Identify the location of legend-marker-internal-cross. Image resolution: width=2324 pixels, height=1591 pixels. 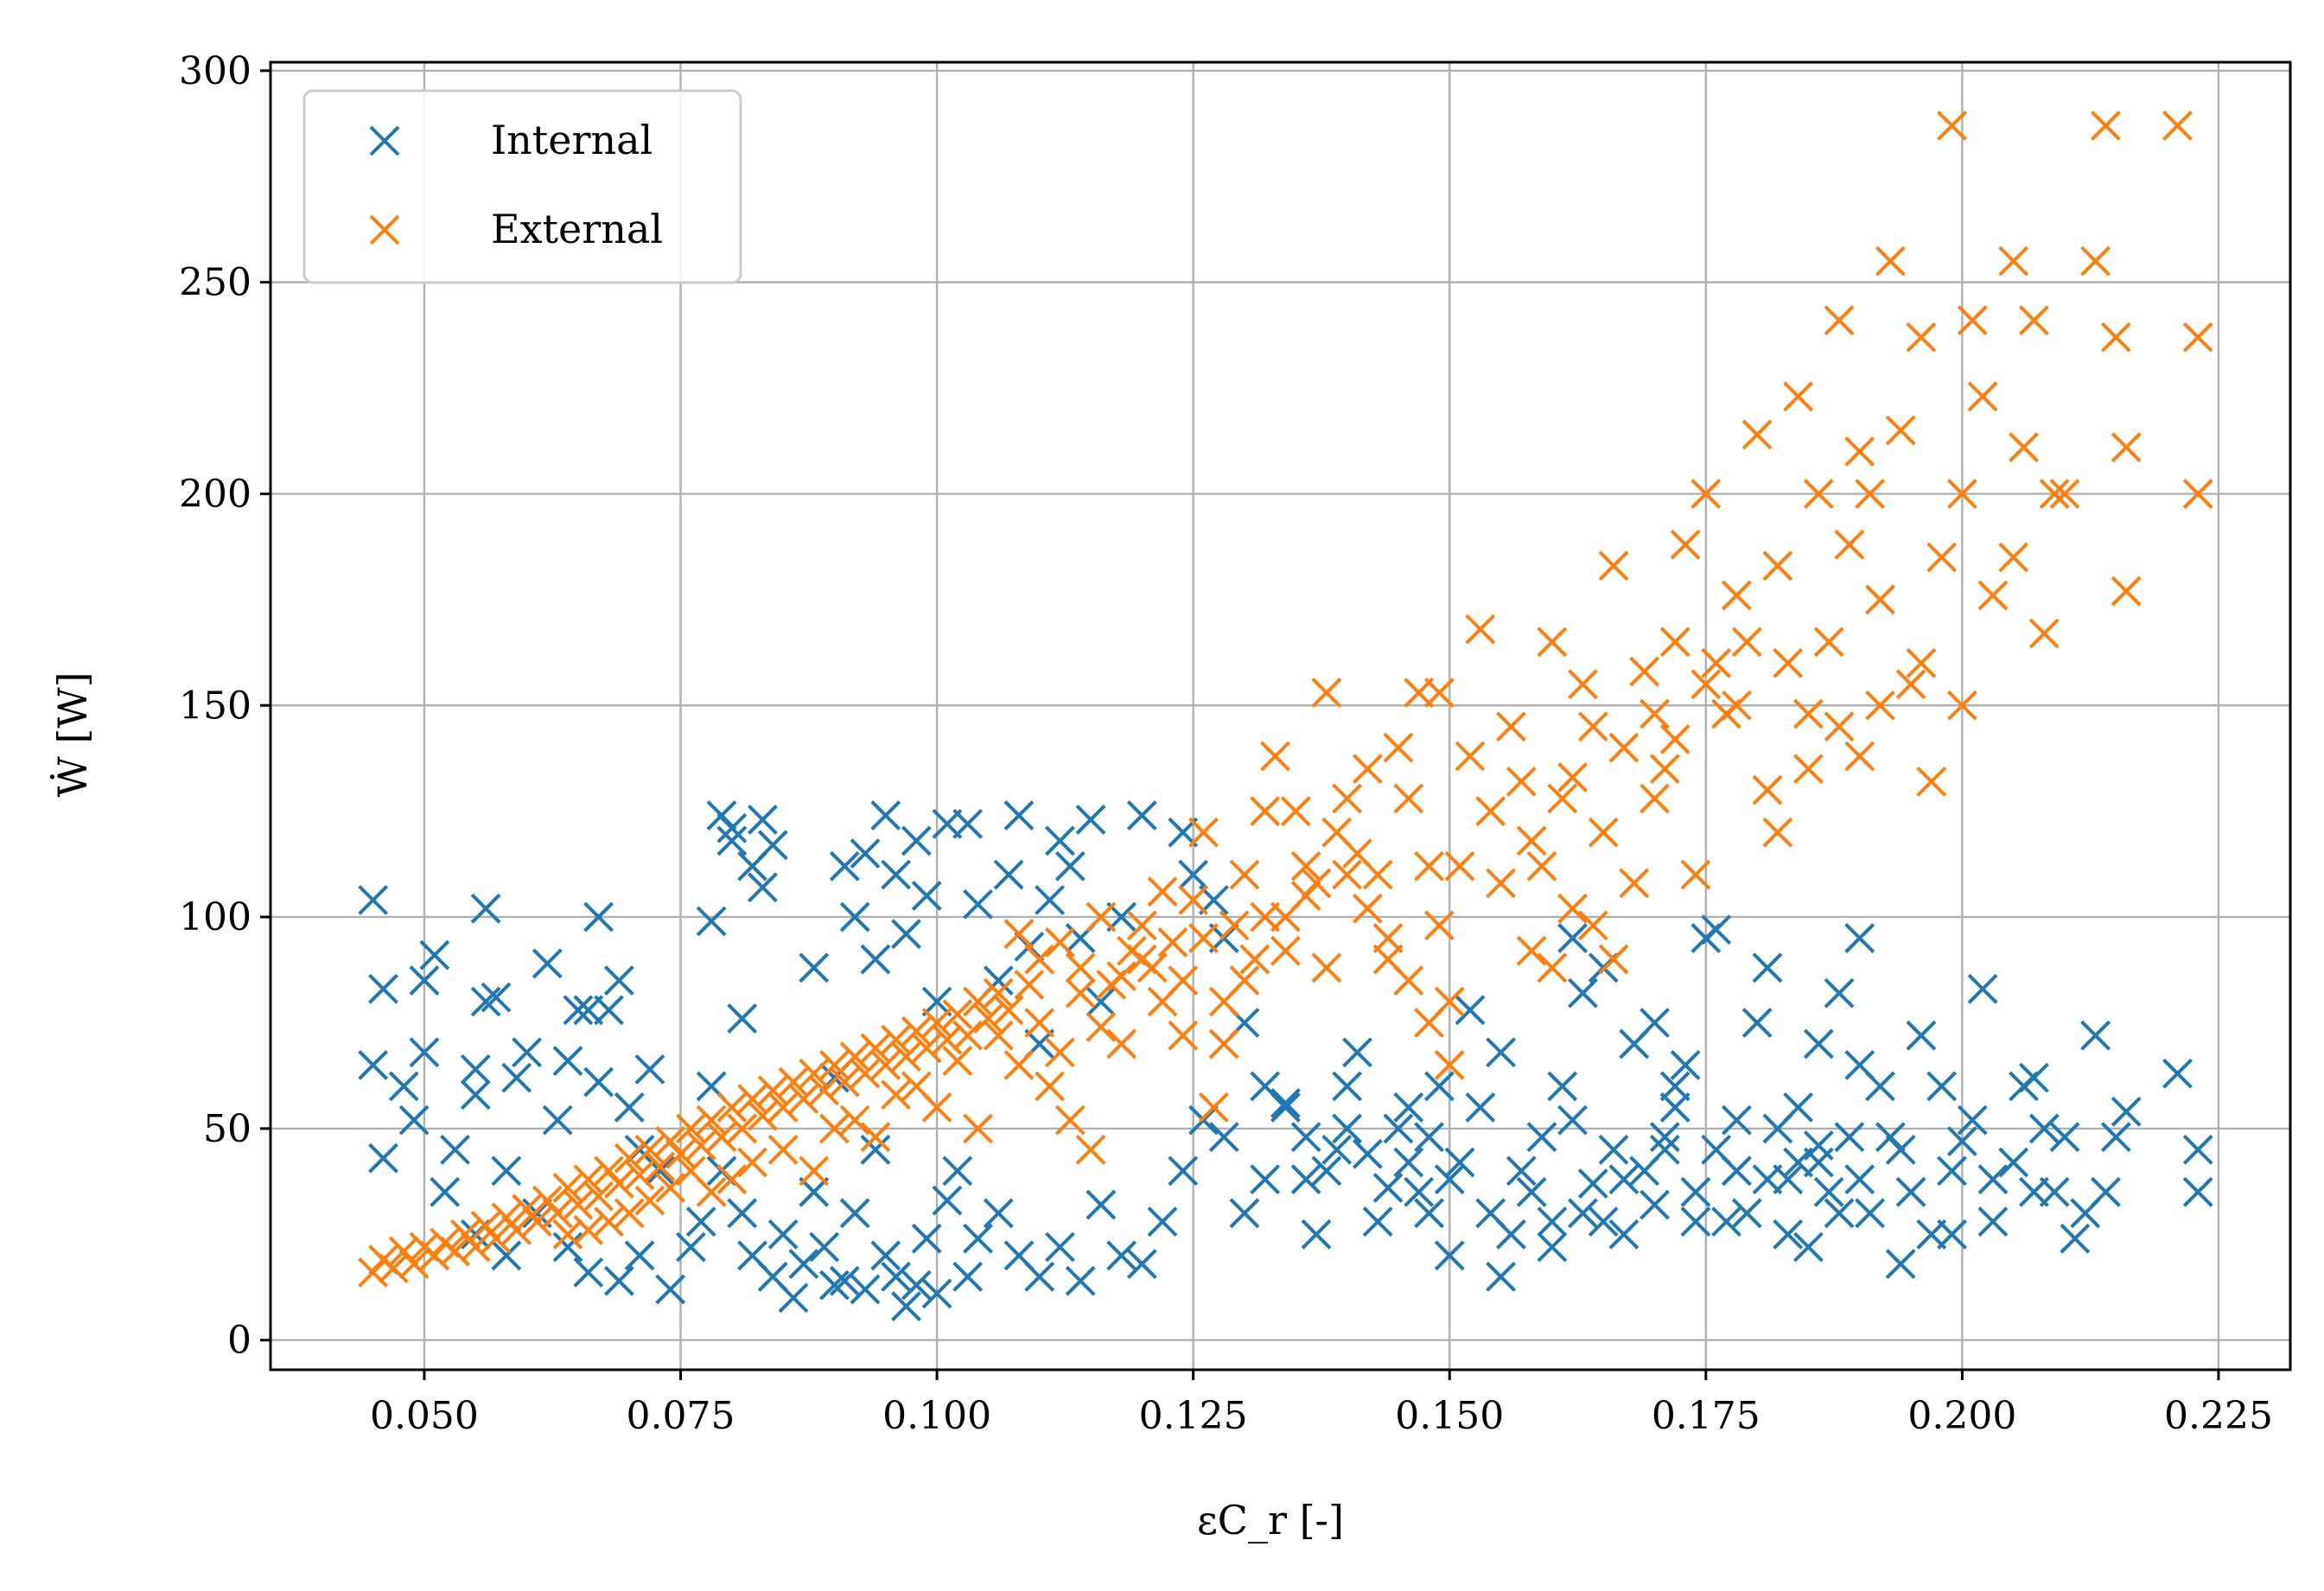
(385, 140).